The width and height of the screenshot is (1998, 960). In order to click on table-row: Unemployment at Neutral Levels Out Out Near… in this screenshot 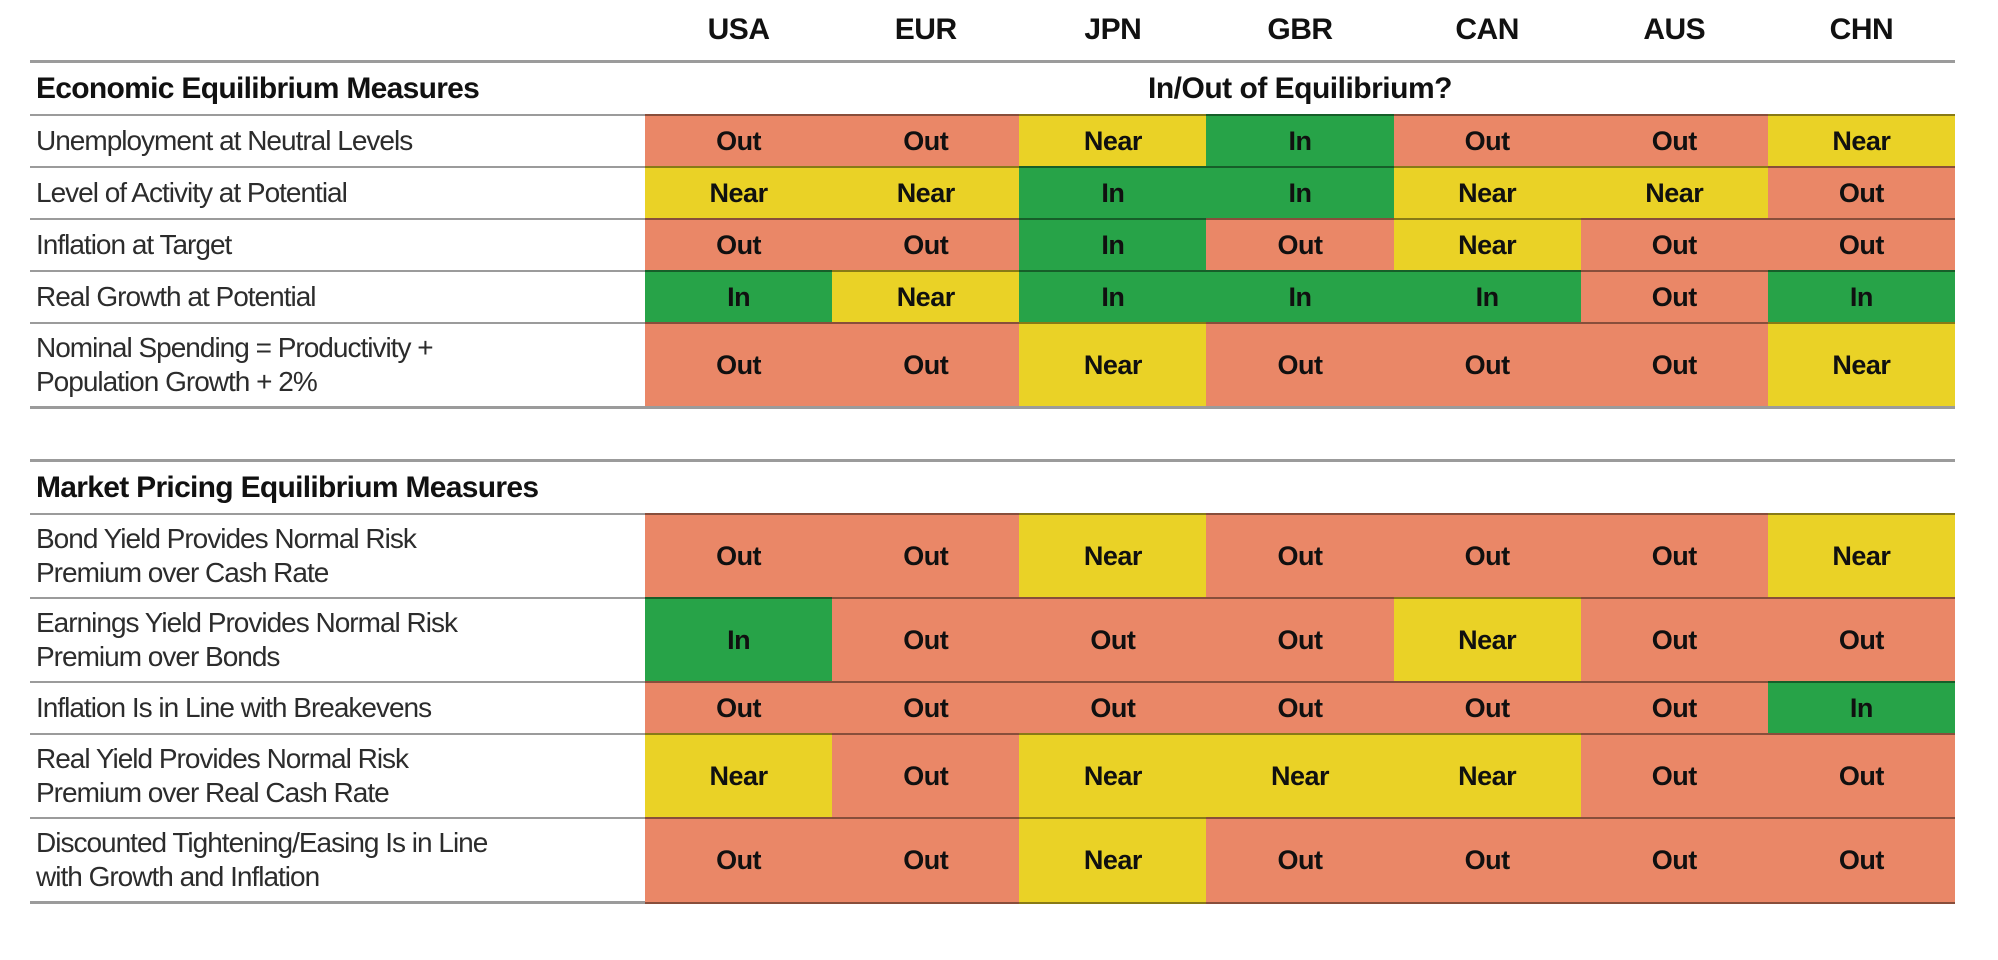, I will do `click(992, 140)`.